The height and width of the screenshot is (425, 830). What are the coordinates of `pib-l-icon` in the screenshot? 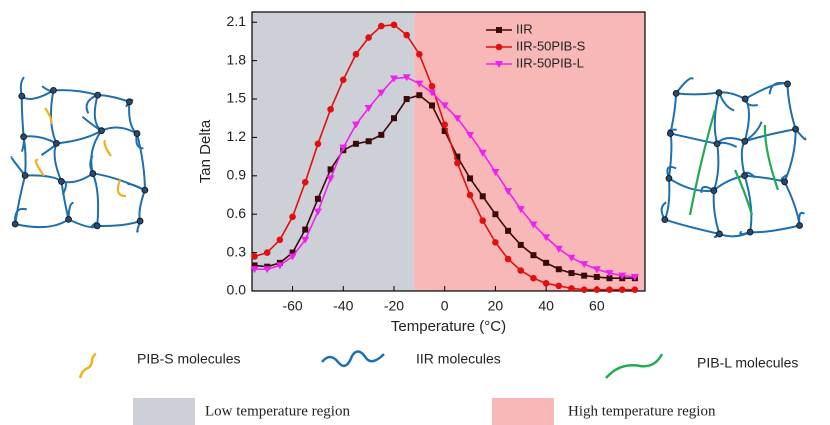 It's located at (634, 366).